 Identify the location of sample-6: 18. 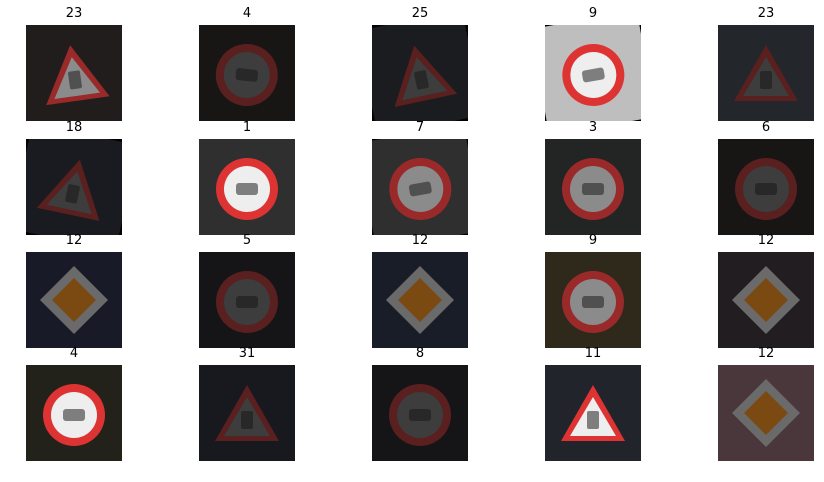
(74, 176).